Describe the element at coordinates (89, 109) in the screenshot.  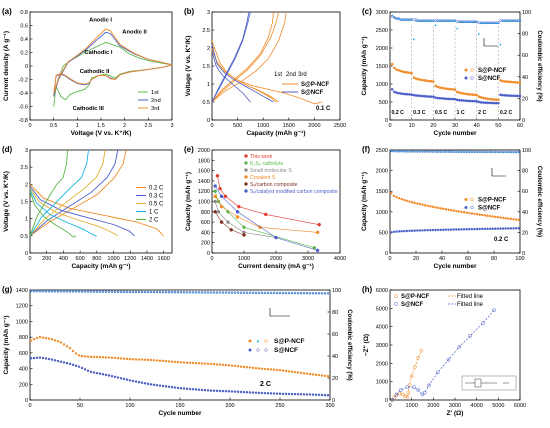
I see `annotation: Cathodic III` at that location.